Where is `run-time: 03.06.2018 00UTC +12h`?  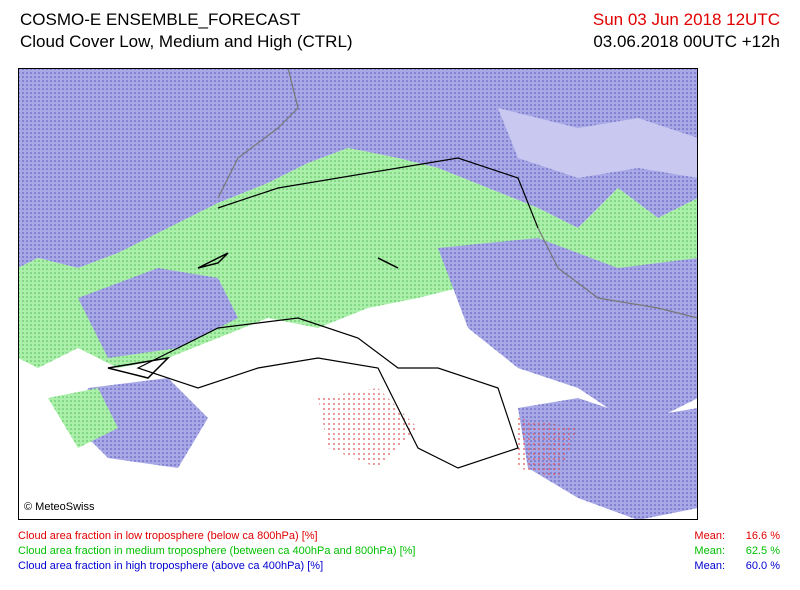
run-time: 03.06.2018 00UTC +12h is located at coordinates (686, 41).